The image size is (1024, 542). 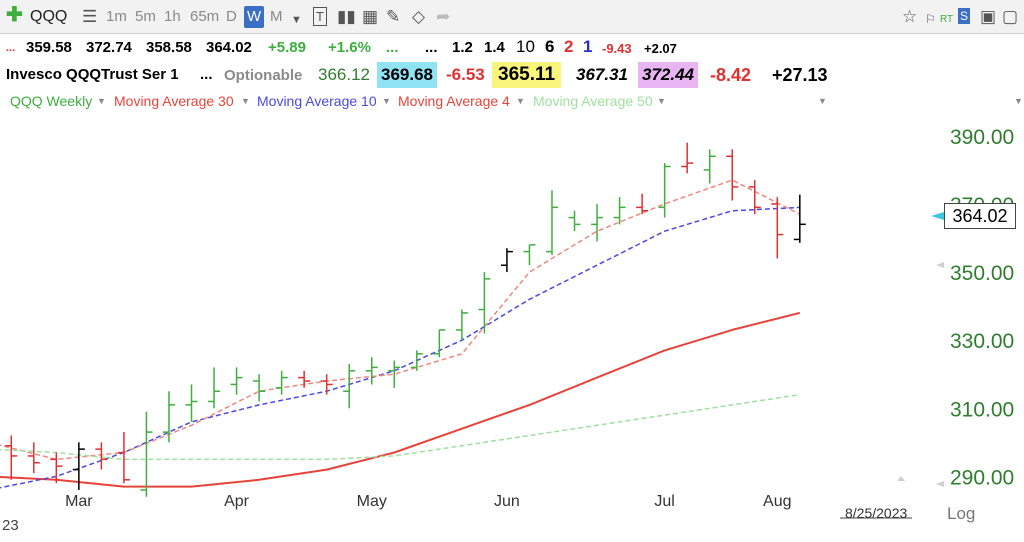 I want to click on y-tick-label: 390.00, so click(x=982, y=137).